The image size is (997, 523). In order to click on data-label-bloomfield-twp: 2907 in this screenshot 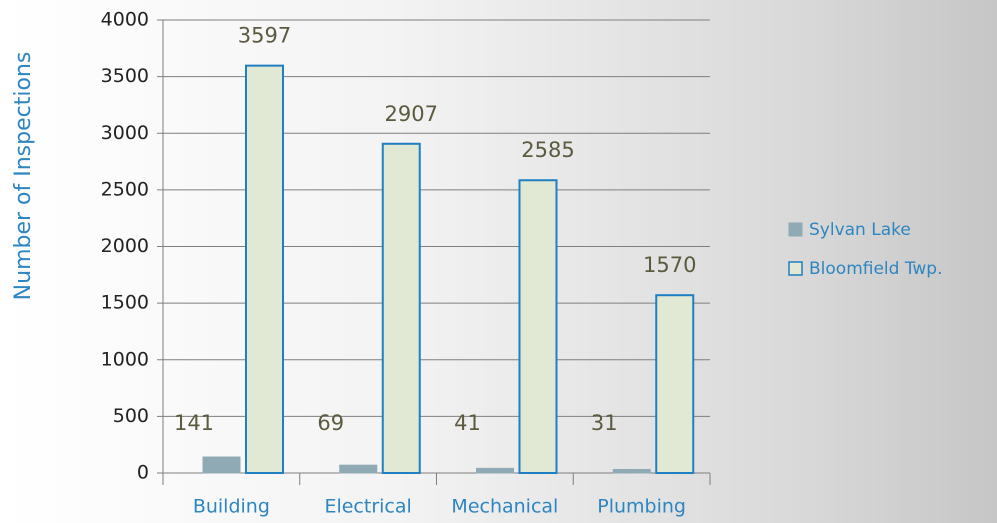, I will do `click(411, 114)`.